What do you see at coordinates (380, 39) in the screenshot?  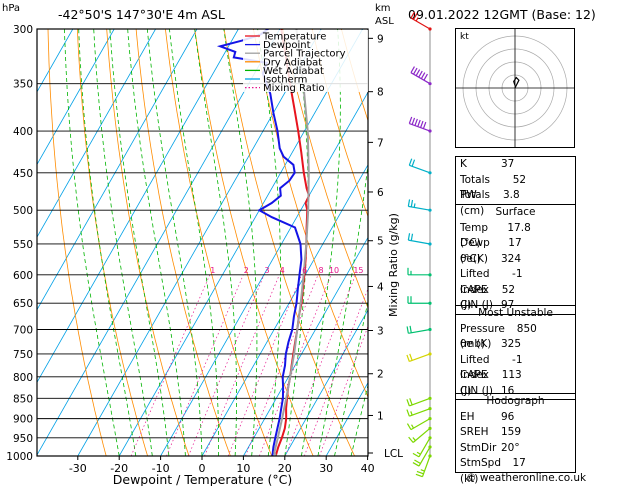 I see `km-tick-label: 9` at bounding box center [380, 39].